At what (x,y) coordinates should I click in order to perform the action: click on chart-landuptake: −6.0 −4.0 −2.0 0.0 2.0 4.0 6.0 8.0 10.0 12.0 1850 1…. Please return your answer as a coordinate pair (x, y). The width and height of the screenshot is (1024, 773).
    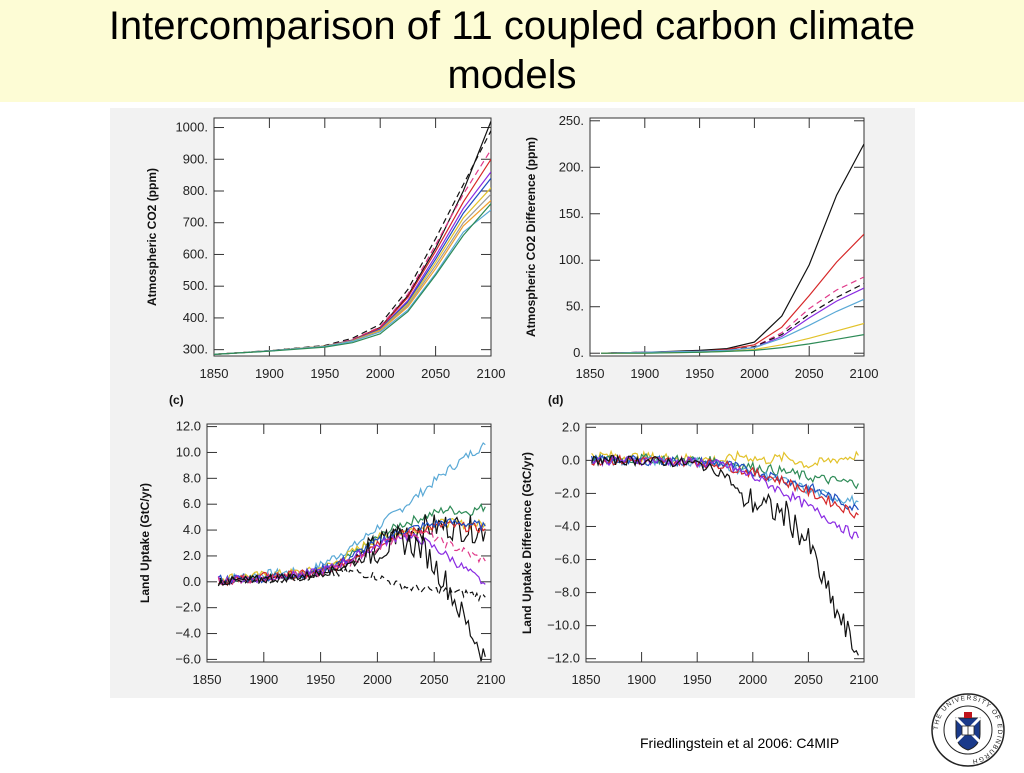
    Looking at the image, I should click on (321, 540).